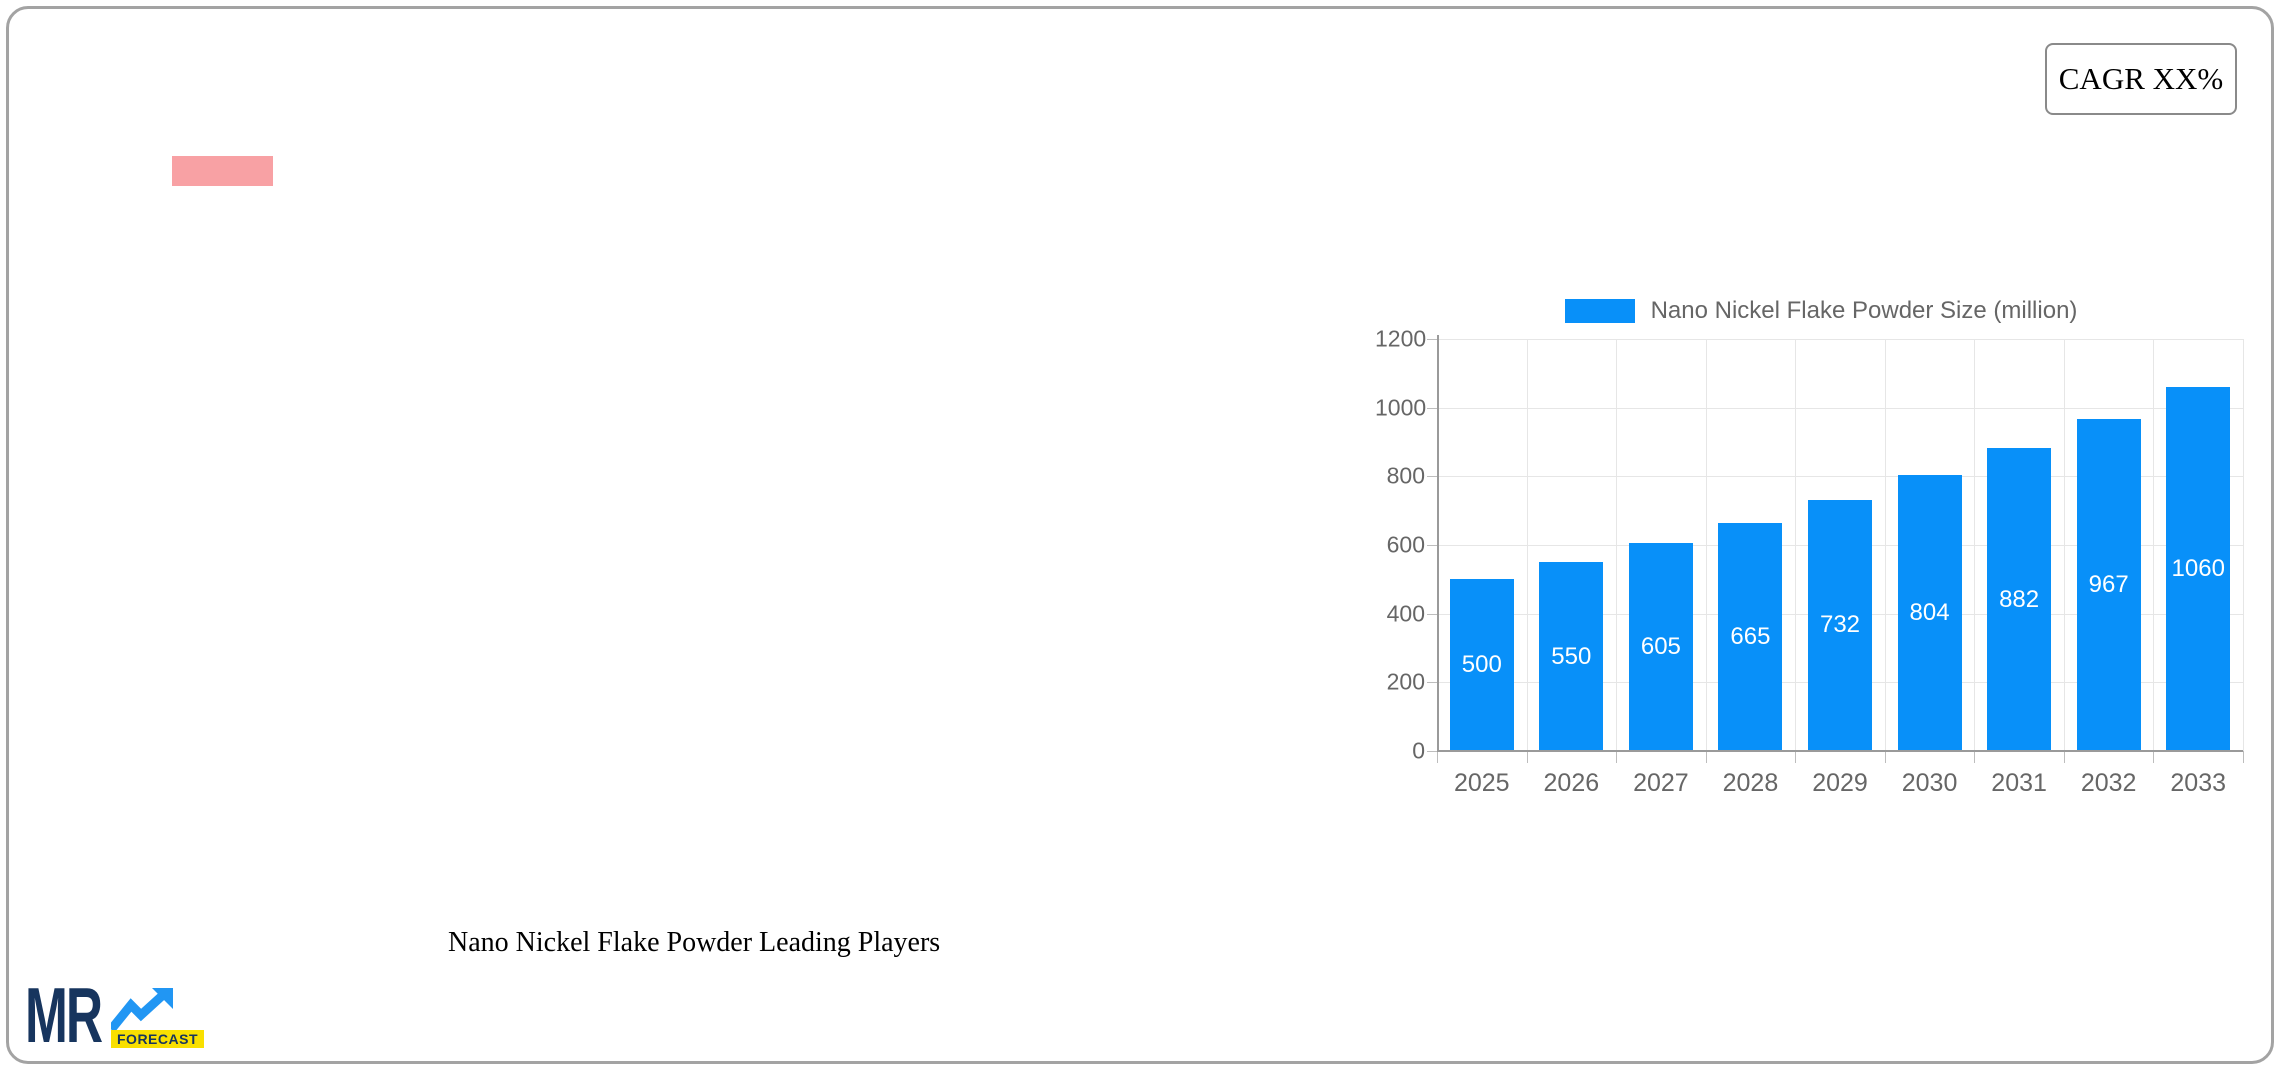 This screenshot has width=2280, height=1070. I want to click on bar-2031: 882, so click(2019, 599).